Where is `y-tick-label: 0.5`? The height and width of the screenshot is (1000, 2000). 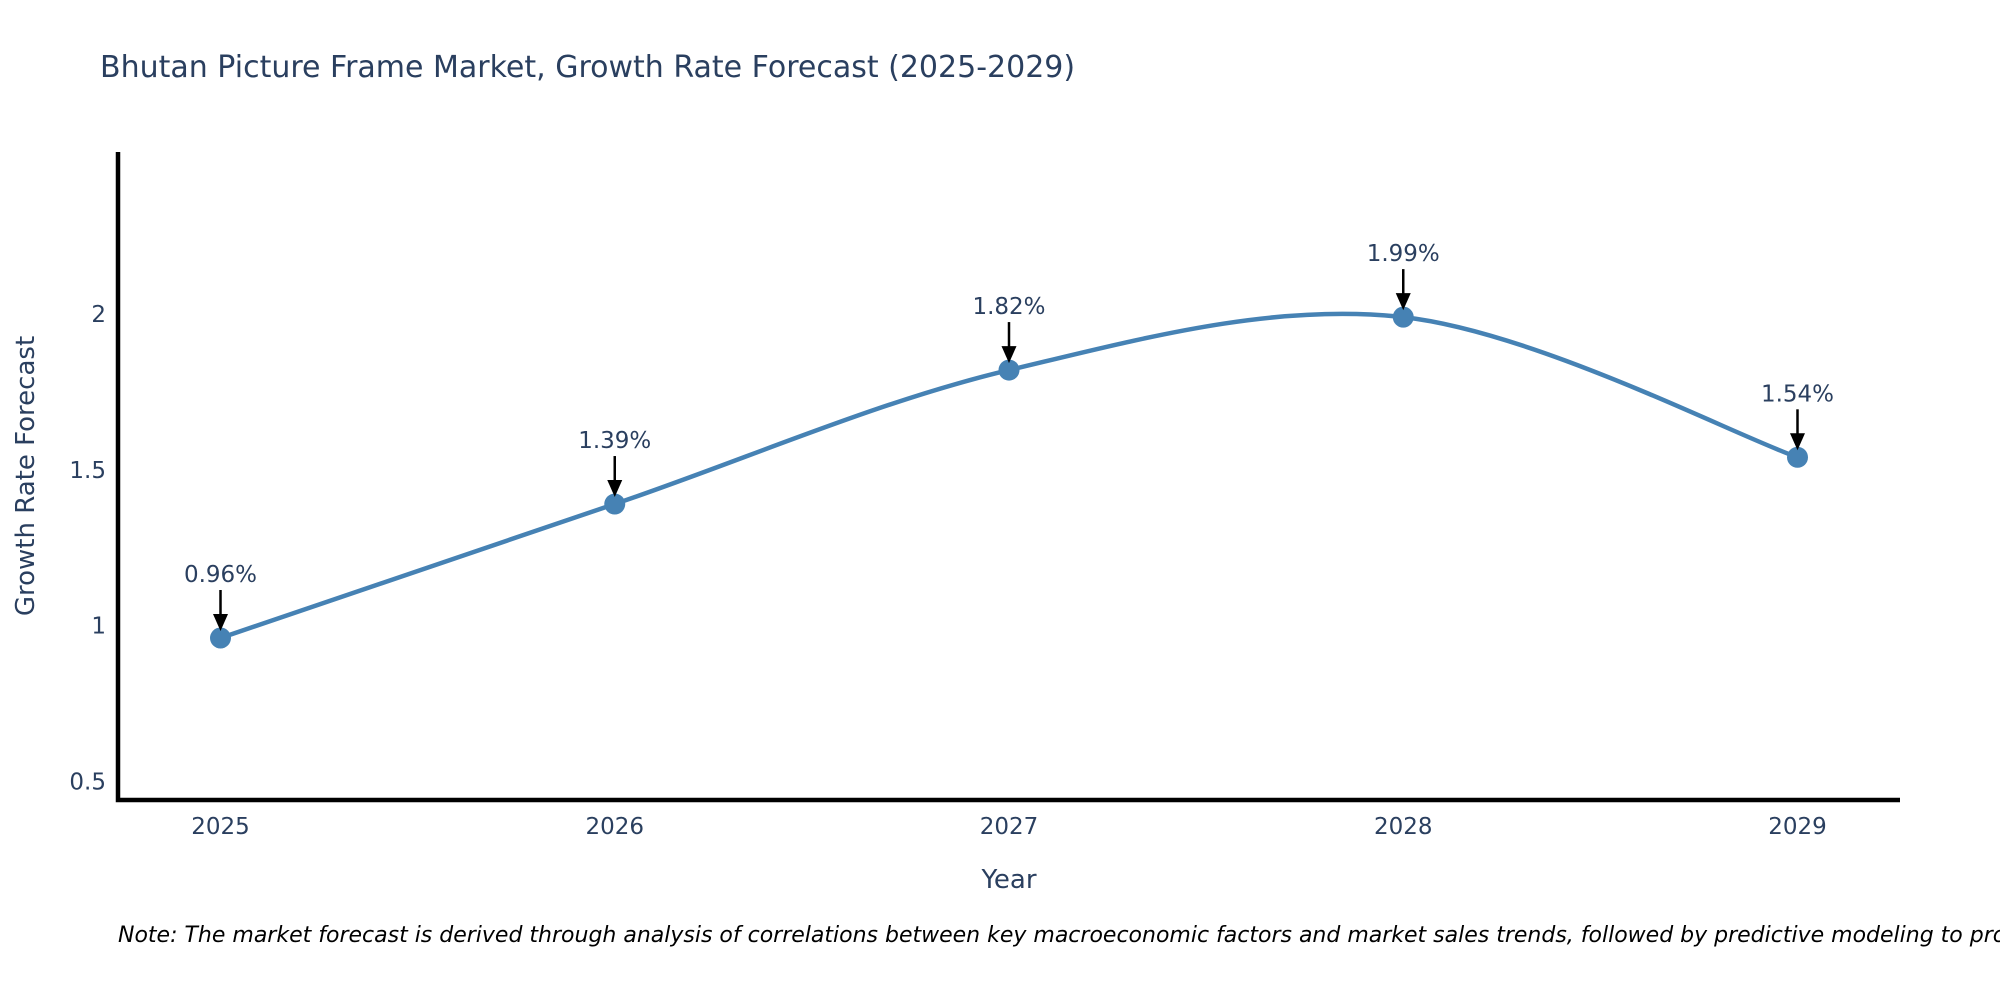
y-tick-label: 0.5 is located at coordinates (87, 782).